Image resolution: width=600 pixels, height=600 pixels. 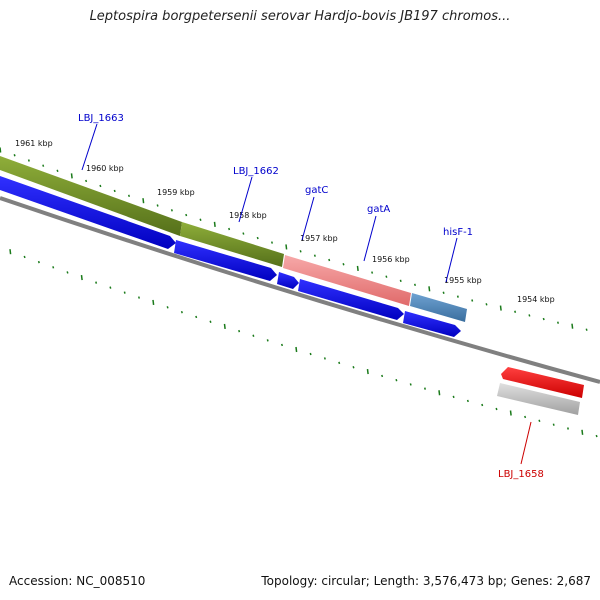 What do you see at coordinates (526, 443) in the screenshot?
I see `leader-line-lbj1658` at bounding box center [526, 443].